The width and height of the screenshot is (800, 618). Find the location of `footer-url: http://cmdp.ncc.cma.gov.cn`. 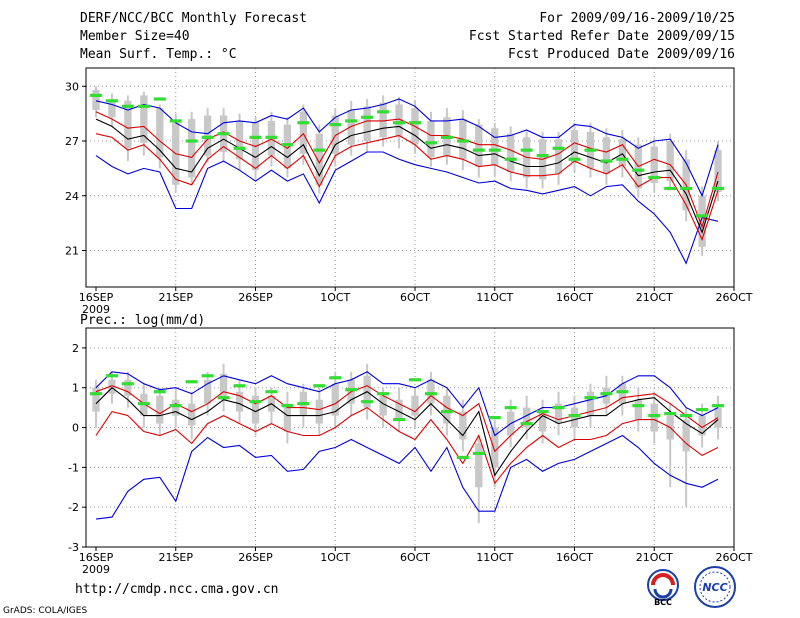

footer-url: http://cmdp.ncc.cma.gov.cn is located at coordinates (177, 589).